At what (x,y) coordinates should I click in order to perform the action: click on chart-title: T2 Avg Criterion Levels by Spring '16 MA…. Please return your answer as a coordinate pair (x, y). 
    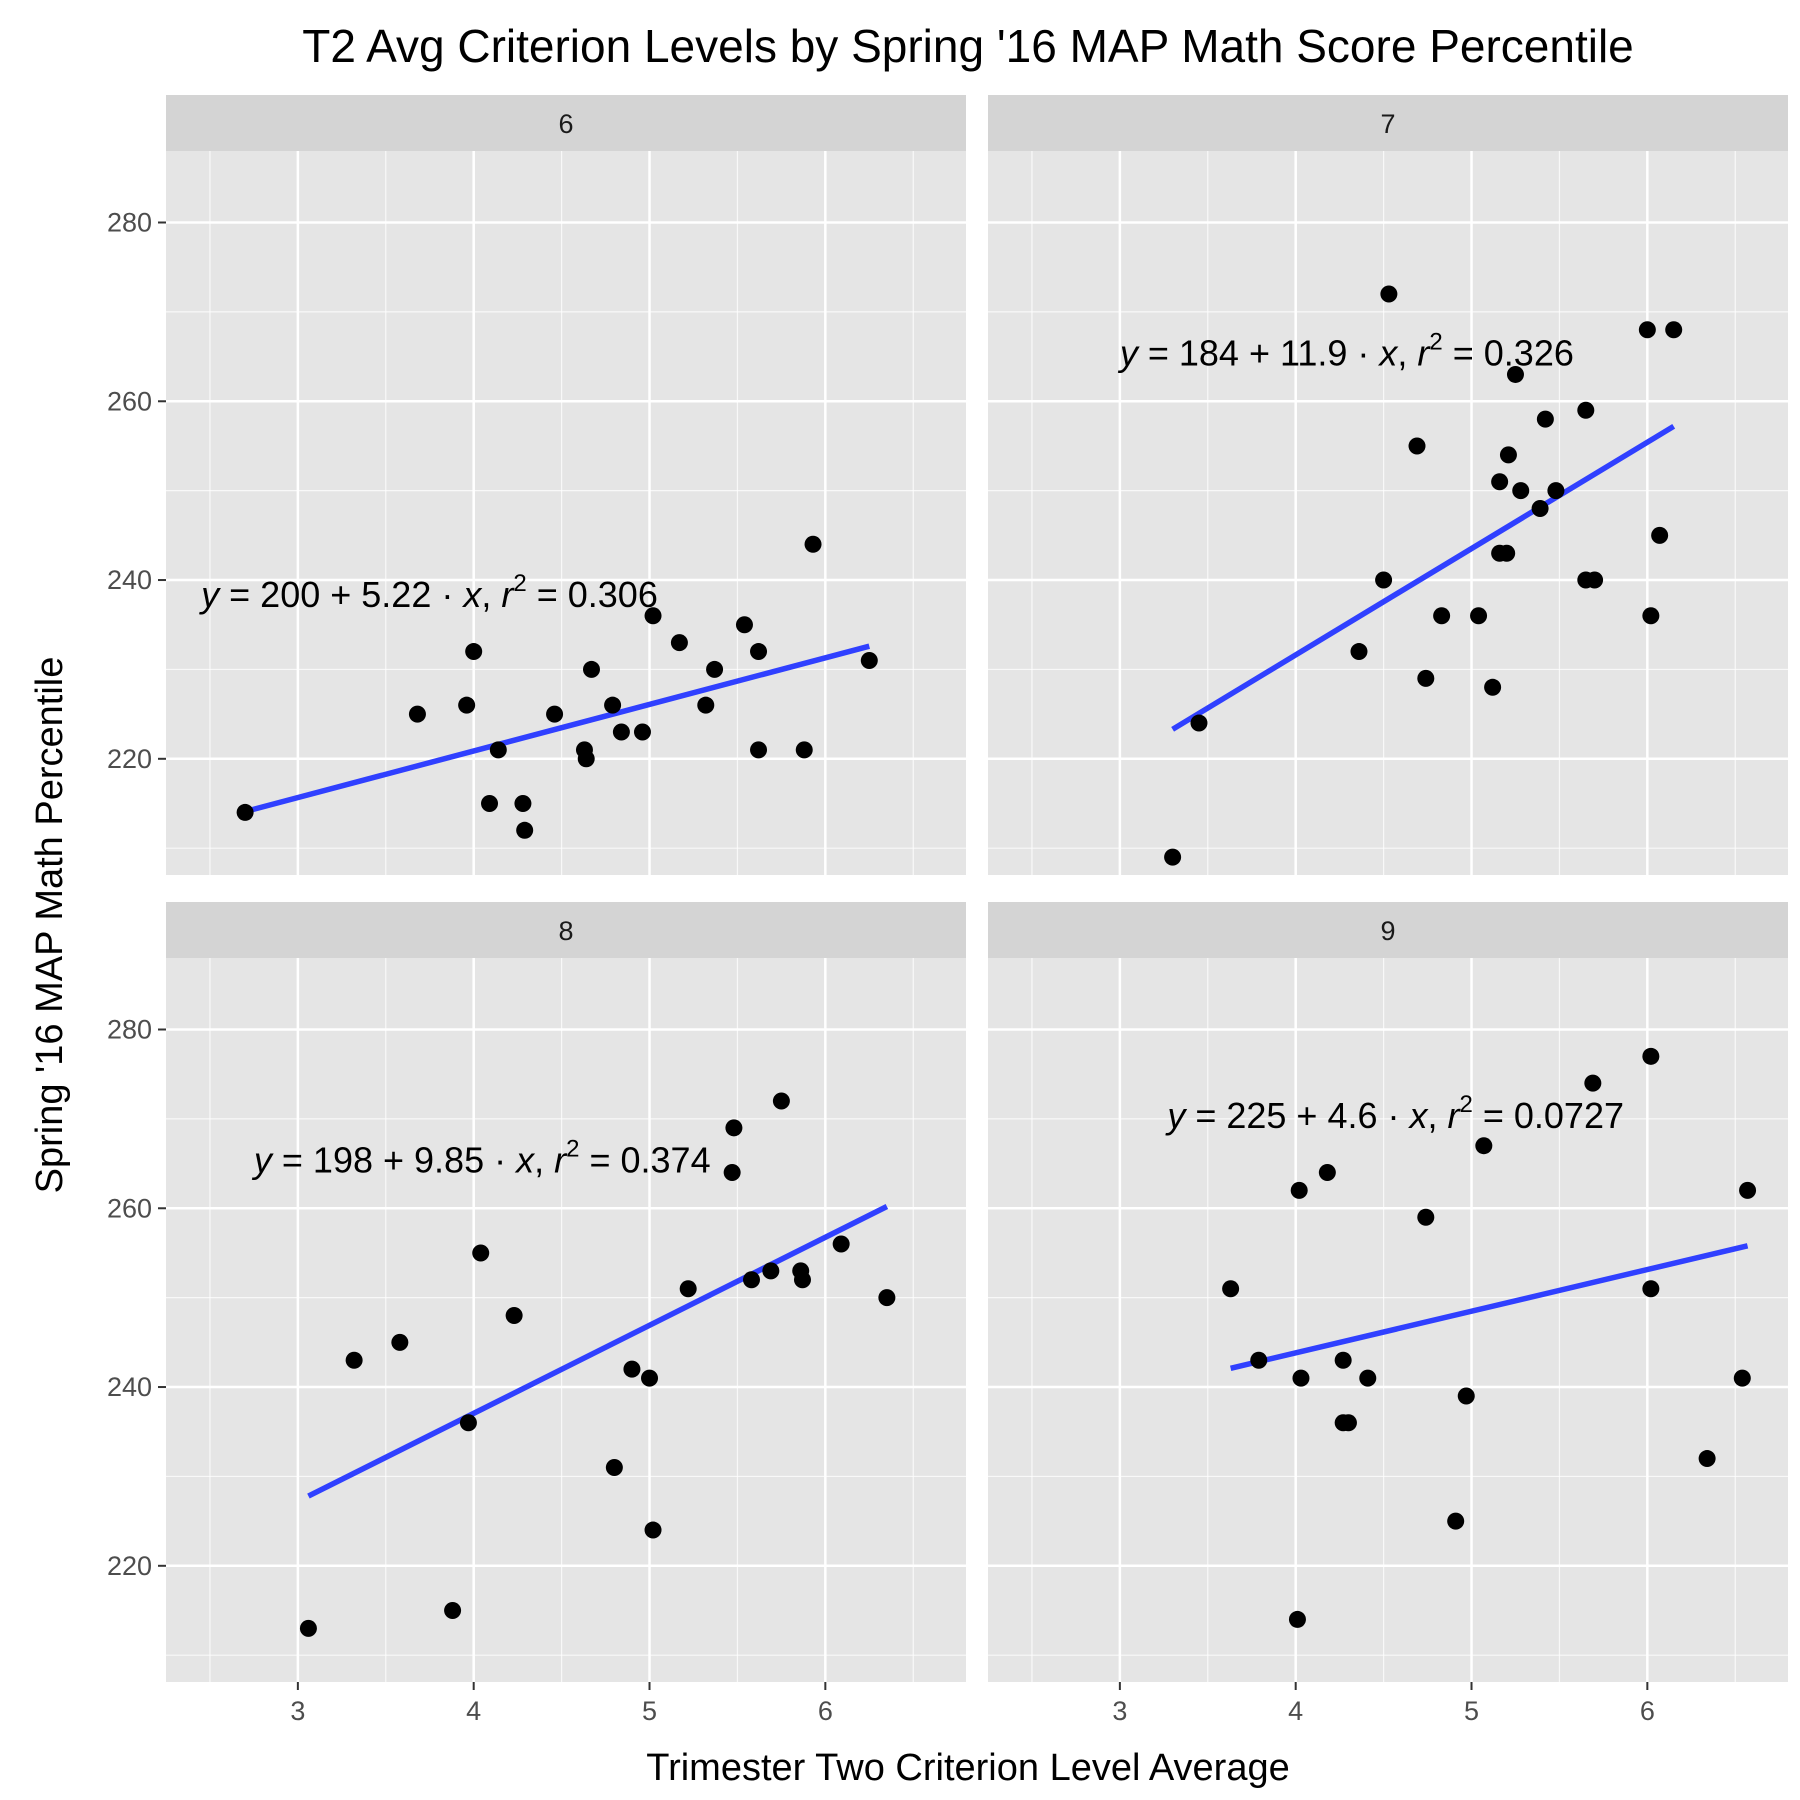
    Looking at the image, I should click on (968, 46).